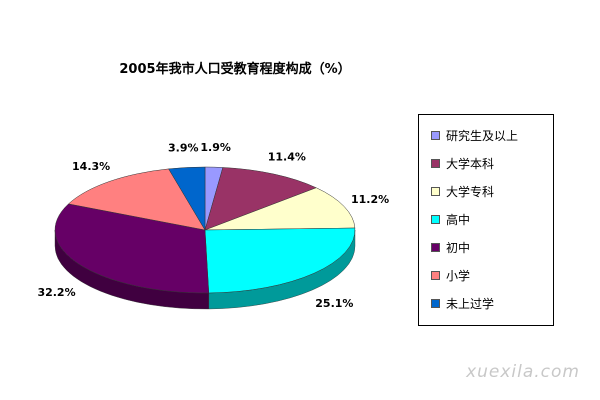 The width and height of the screenshot is (600, 400). Describe the element at coordinates (287, 156) in the screenshot. I see `data-label: 11.4%` at that location.